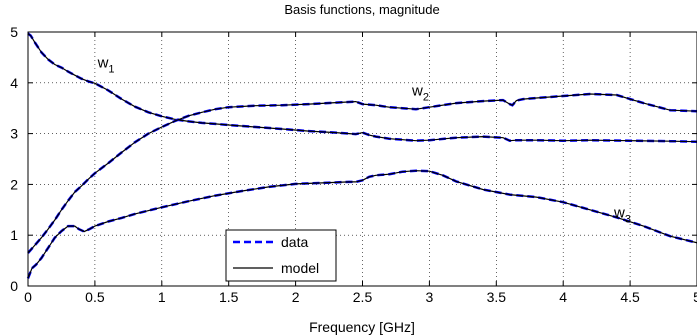 This screenshot has width=697, height=335. What do you see at coordinates (622, 214) in the screenshot?
I see `curve-label-3: w3` at bounding box center [622, 214].